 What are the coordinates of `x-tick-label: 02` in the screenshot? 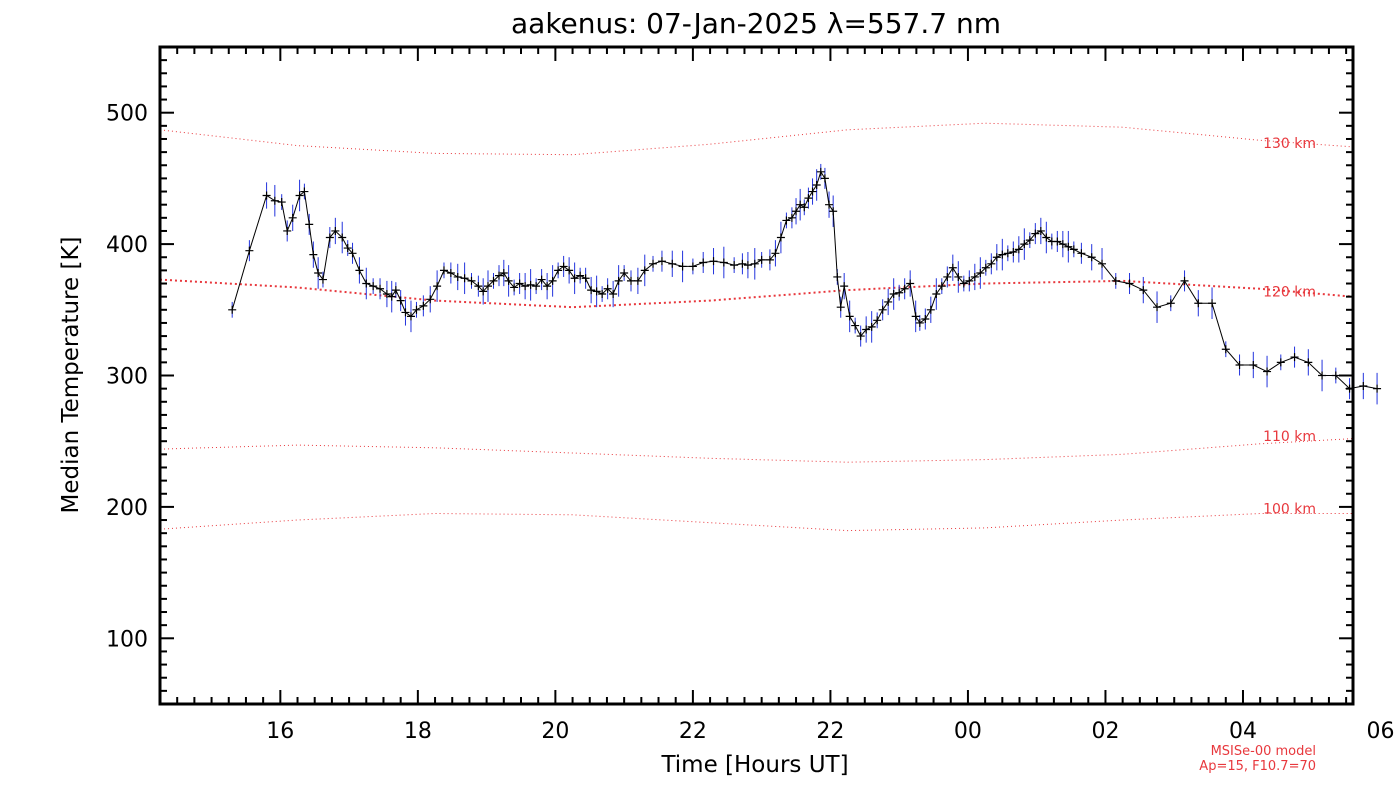 It's located at (1106, 731).